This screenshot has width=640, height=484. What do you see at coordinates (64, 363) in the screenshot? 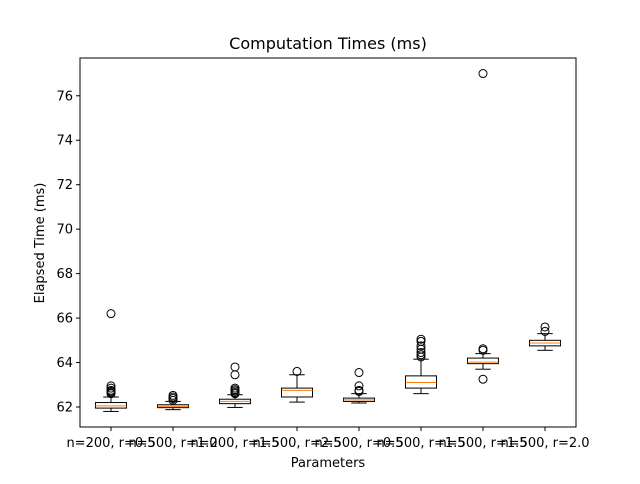
I see `y-tick-label: 64` at bounding box center [64, 363].